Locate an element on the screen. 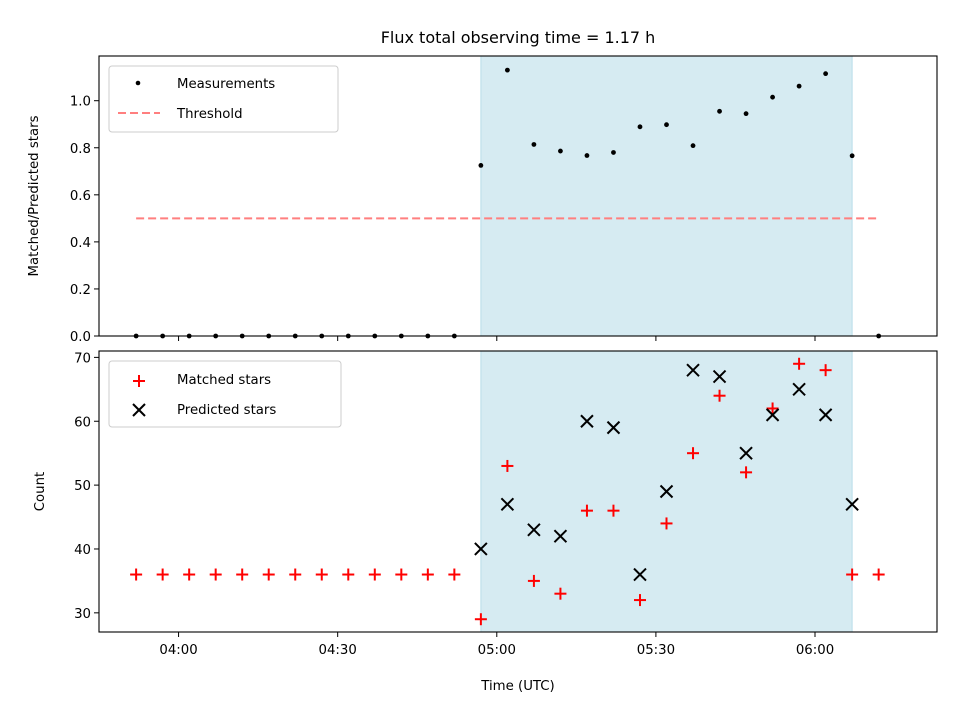  y-tick-label: 1.0 is located at coordinates (80, 102).